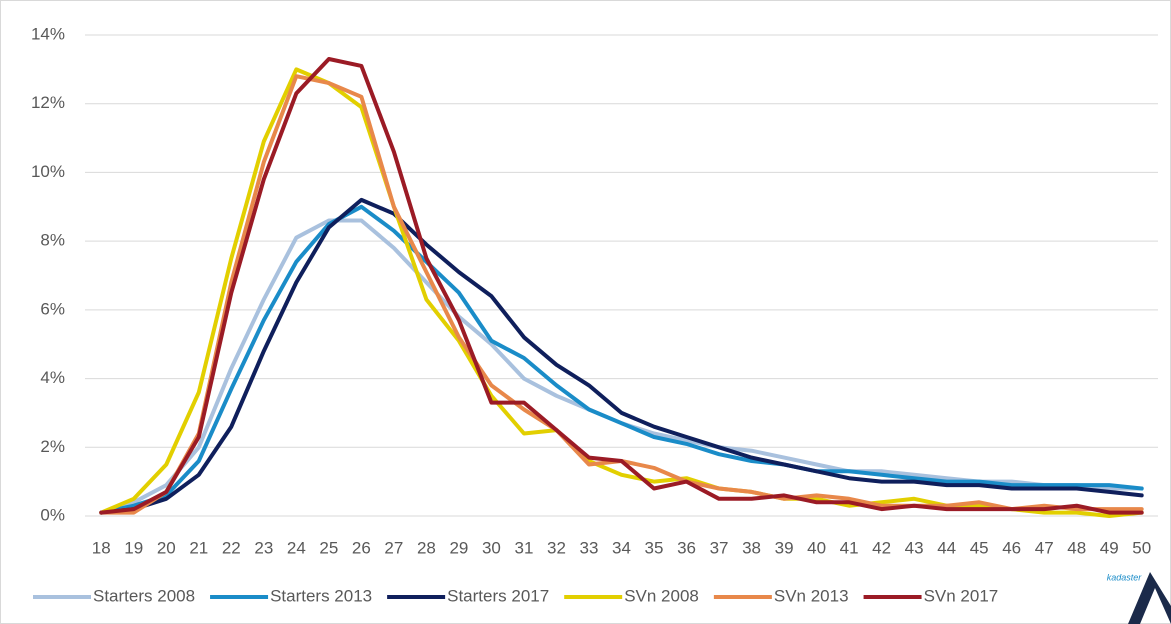  What do you see at coordinates (816, 547) in the screenshot?
I see `x-tick-label: 40` at bounding box center [816, 547].